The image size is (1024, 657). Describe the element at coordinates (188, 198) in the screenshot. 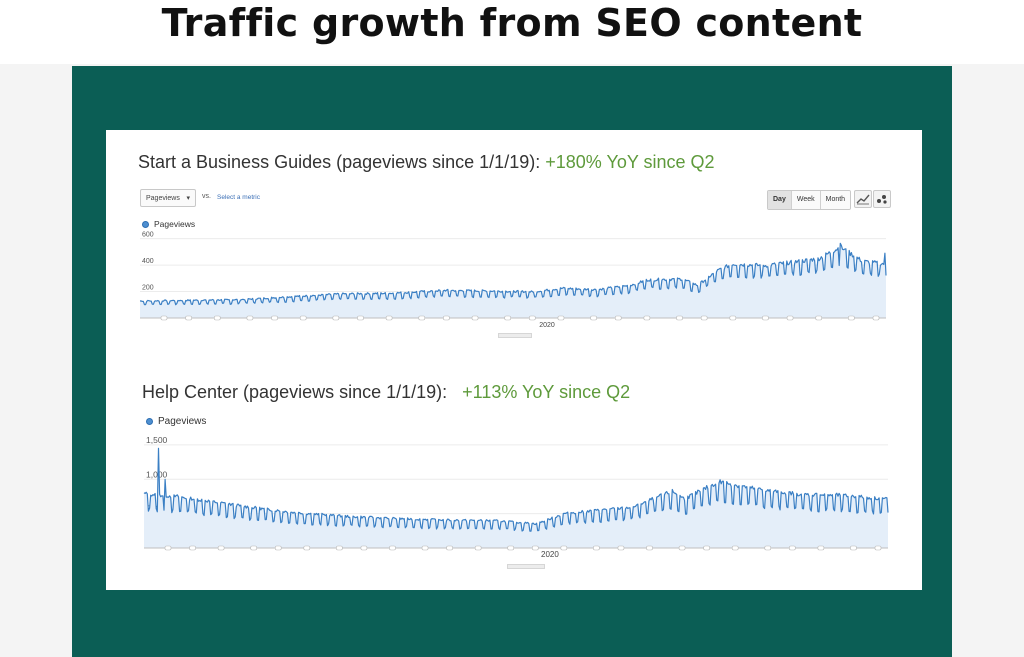

I see `chevron-down-icon: ▾` at that location.